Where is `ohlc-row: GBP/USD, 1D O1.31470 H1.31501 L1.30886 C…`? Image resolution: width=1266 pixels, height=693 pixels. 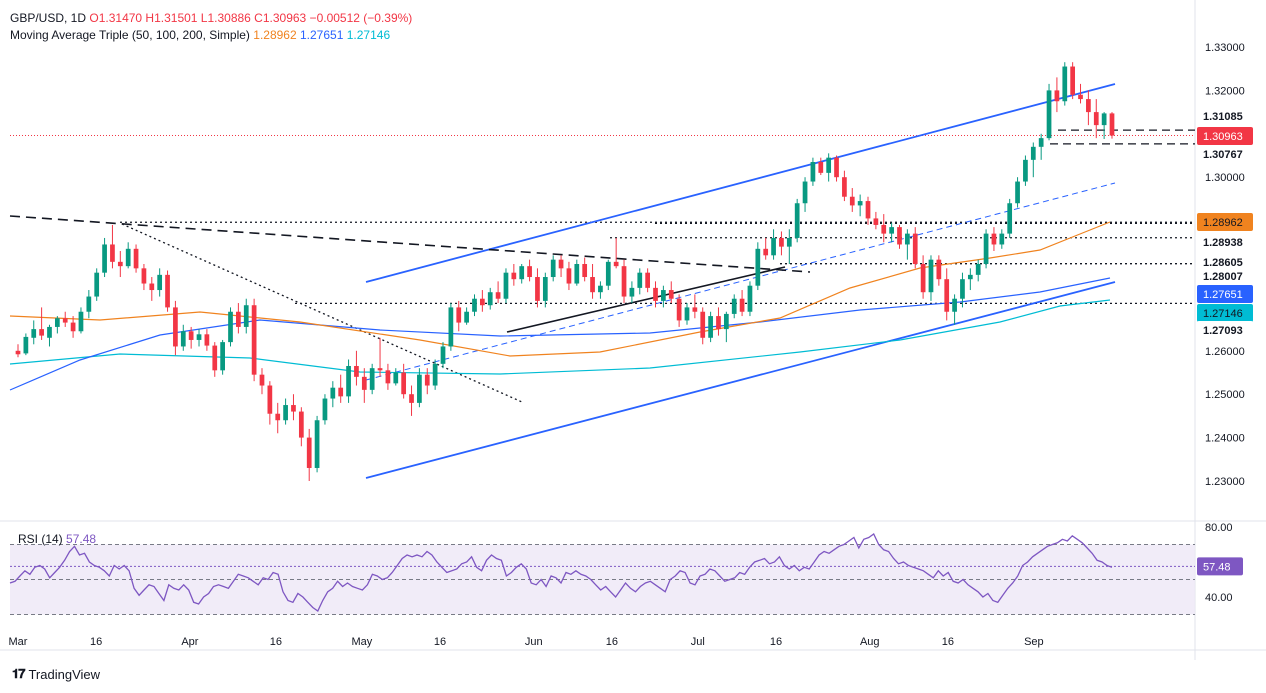 ohlc-row: GBP/USD, 1D O1.31470 H1.31501 L1.30886 C… is located at coordinates (211, 18).